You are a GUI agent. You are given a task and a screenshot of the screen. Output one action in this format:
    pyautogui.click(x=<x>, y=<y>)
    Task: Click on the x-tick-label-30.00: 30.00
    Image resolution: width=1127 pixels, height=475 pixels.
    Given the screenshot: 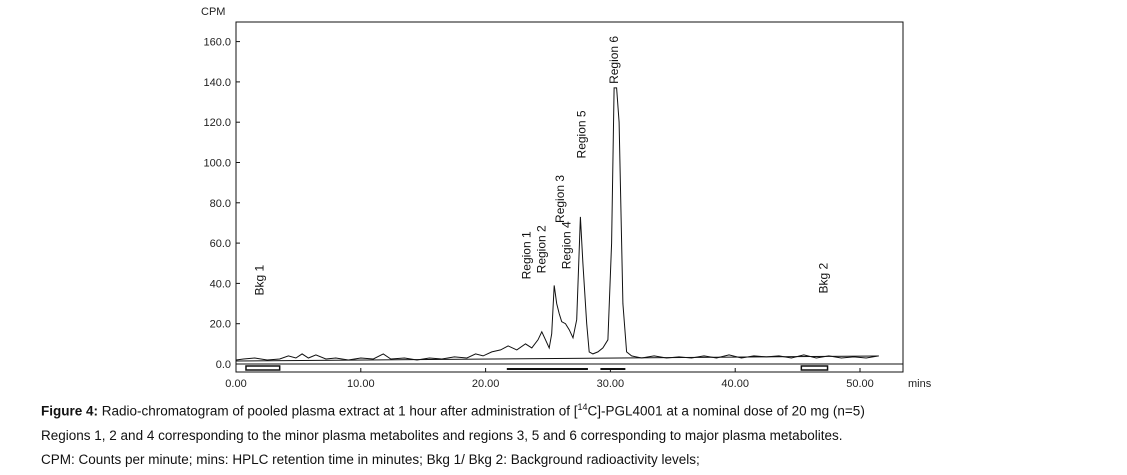 What is the action you would take?
    pyautogui.click(x=611, y=384)
    